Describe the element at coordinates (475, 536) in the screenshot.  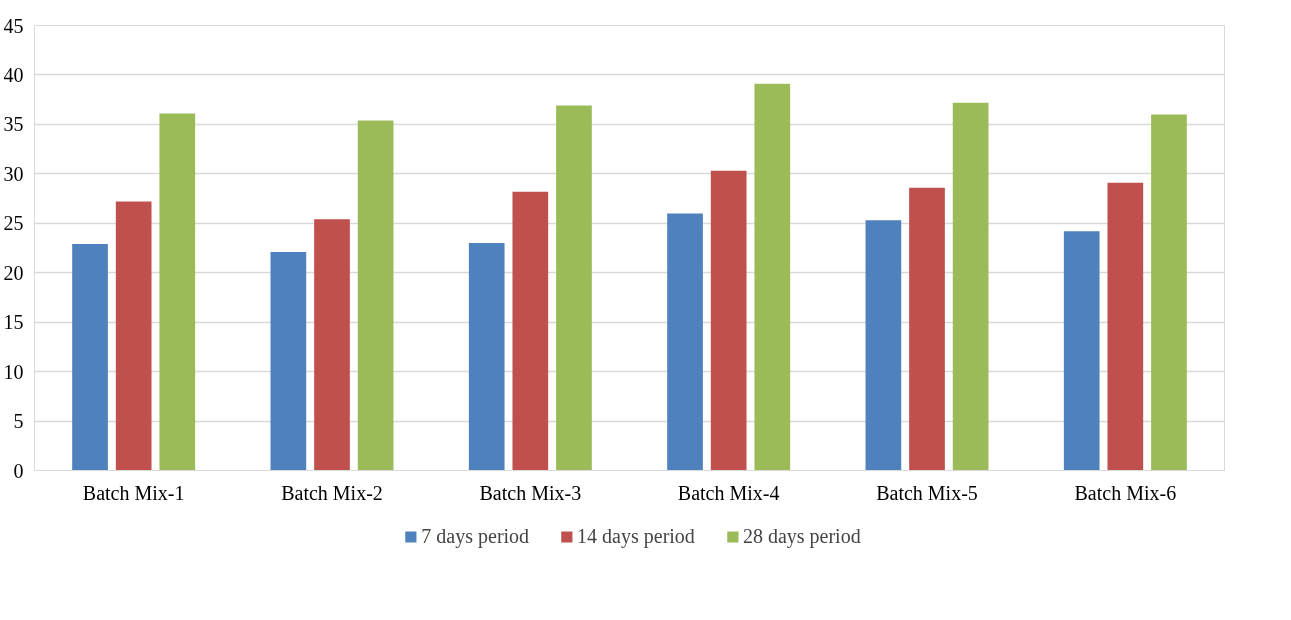
I see `legend-label: 7 days period` at that location.